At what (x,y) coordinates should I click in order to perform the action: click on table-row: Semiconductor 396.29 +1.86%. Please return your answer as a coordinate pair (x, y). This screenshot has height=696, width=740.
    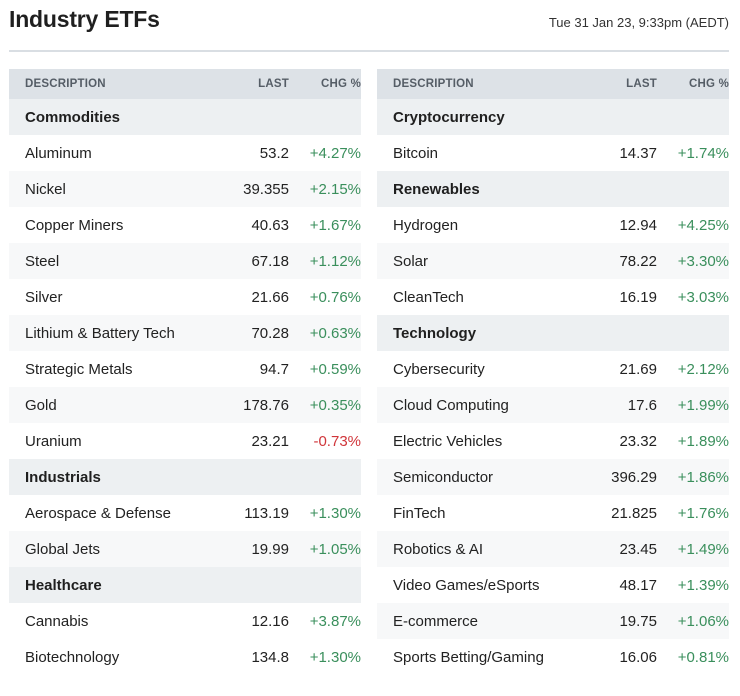
    Looking at the image, I should click on (553, 477).